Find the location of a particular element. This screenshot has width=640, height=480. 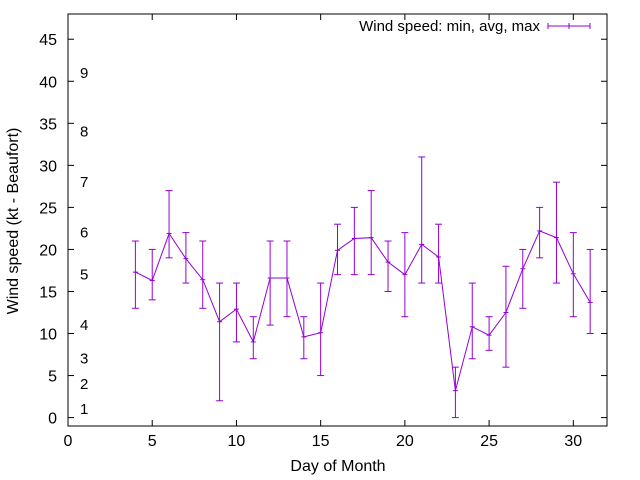

beaufort-label: 4 is located at coordinates (84, 325).